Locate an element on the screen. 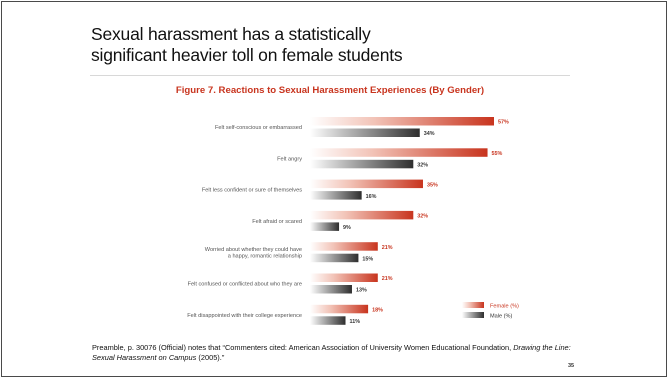 This screenshot has width=670, height=380. female-bar-felt-less-confident-or-sure-of-themselves is located at coordinates (366, 184).